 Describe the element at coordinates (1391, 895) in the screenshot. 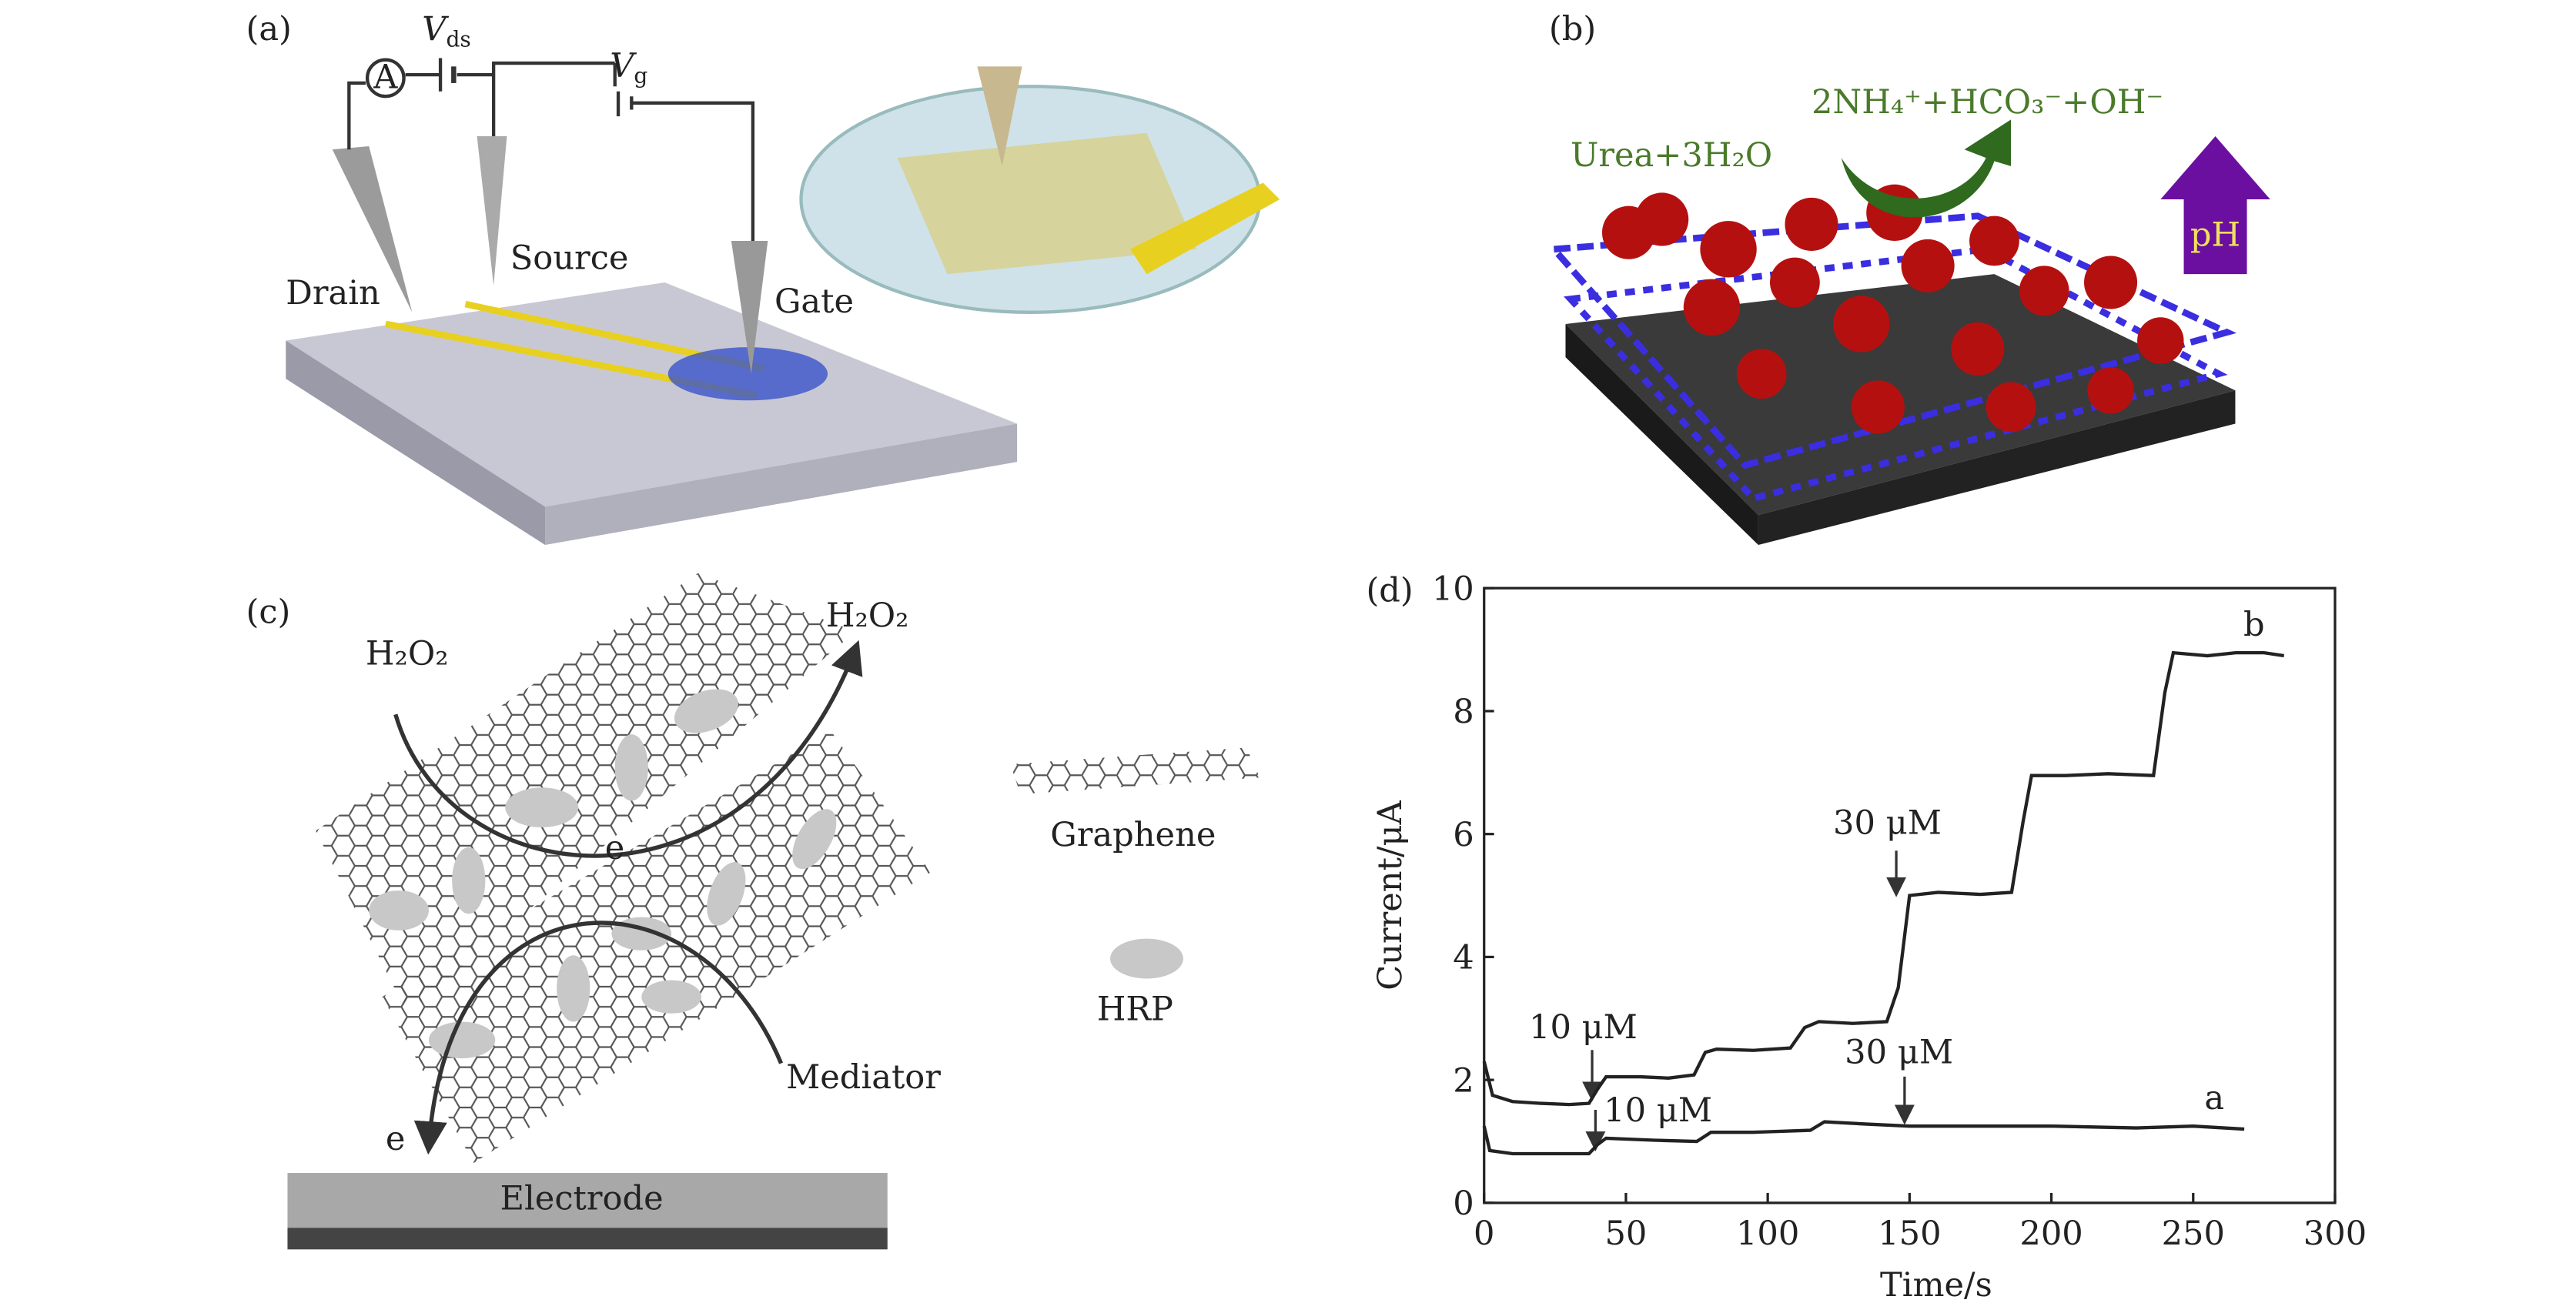

I see `y-axis-label: Current/μA` at that location.